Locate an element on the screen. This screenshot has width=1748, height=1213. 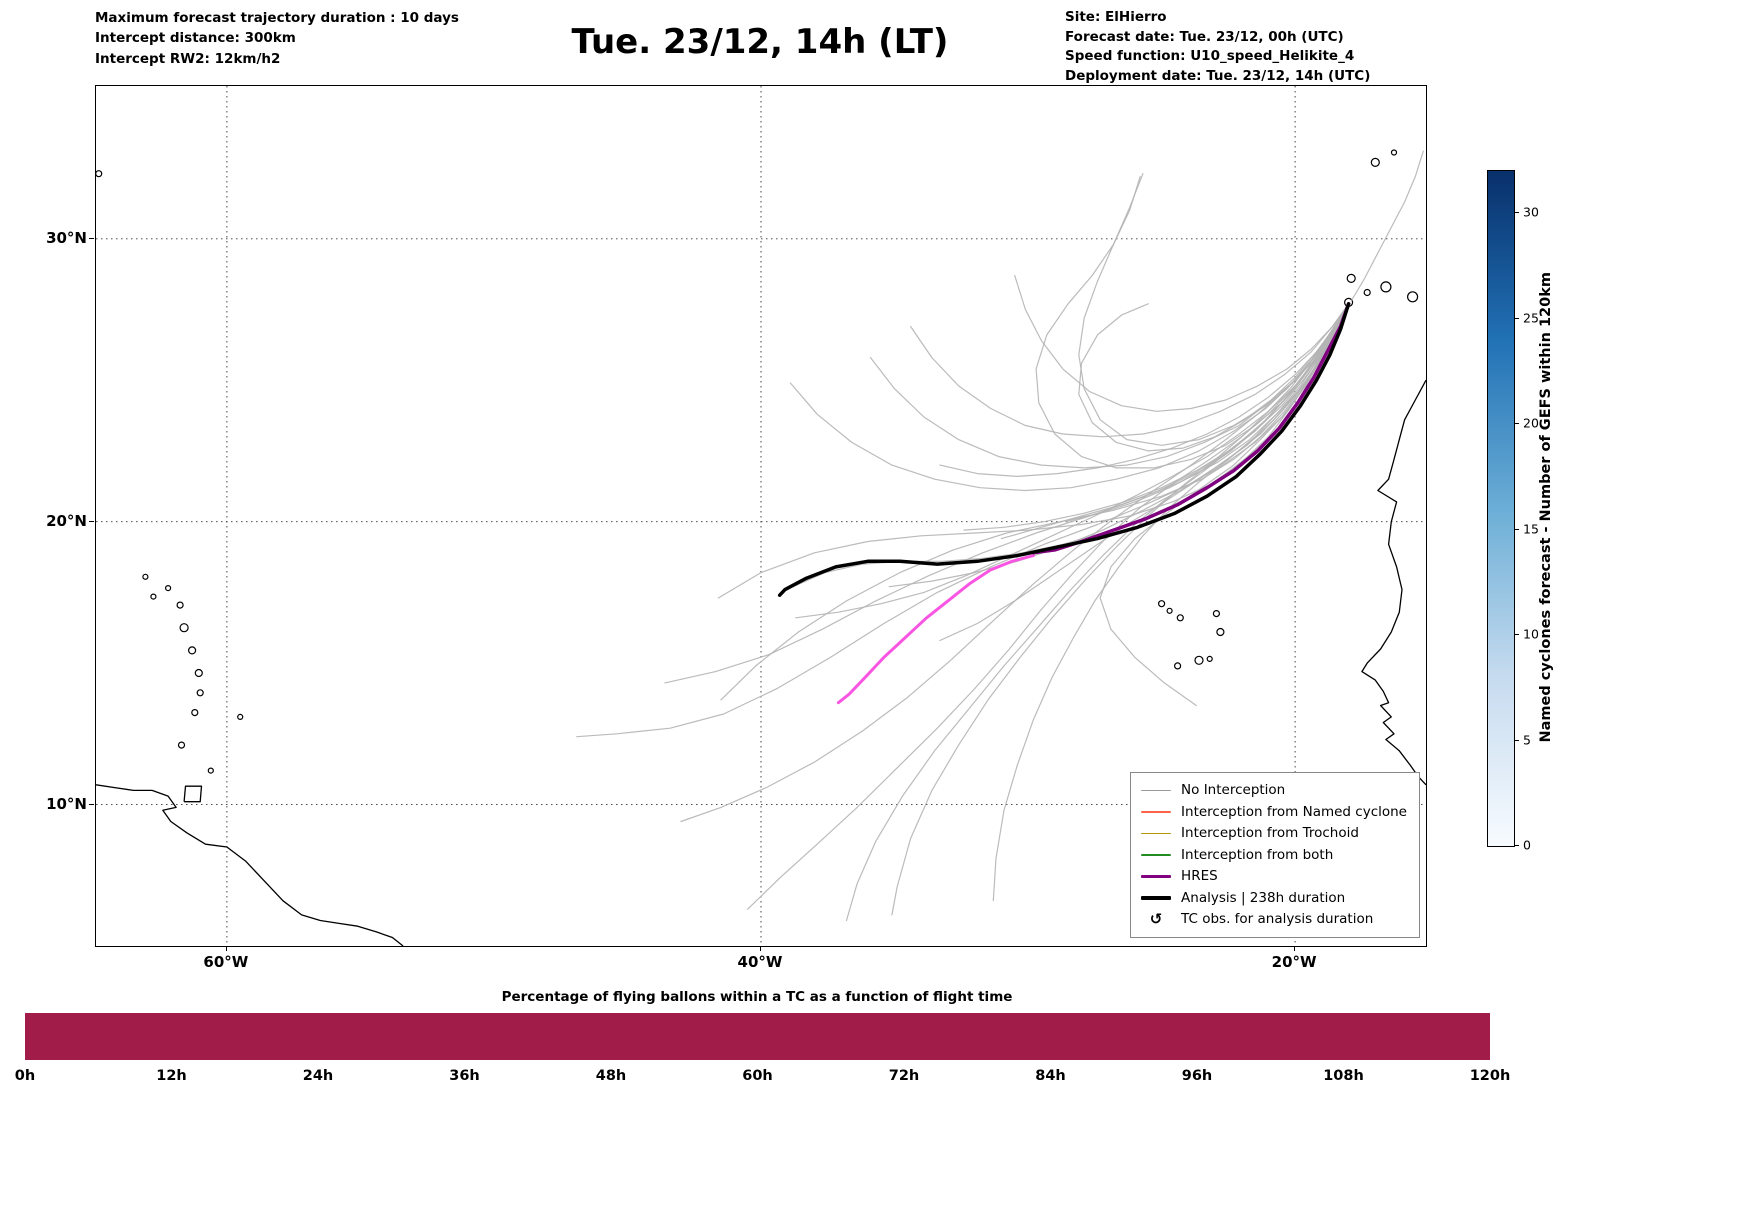
colorbar-tick-label: 30 is located at coordinates (1531, 212).